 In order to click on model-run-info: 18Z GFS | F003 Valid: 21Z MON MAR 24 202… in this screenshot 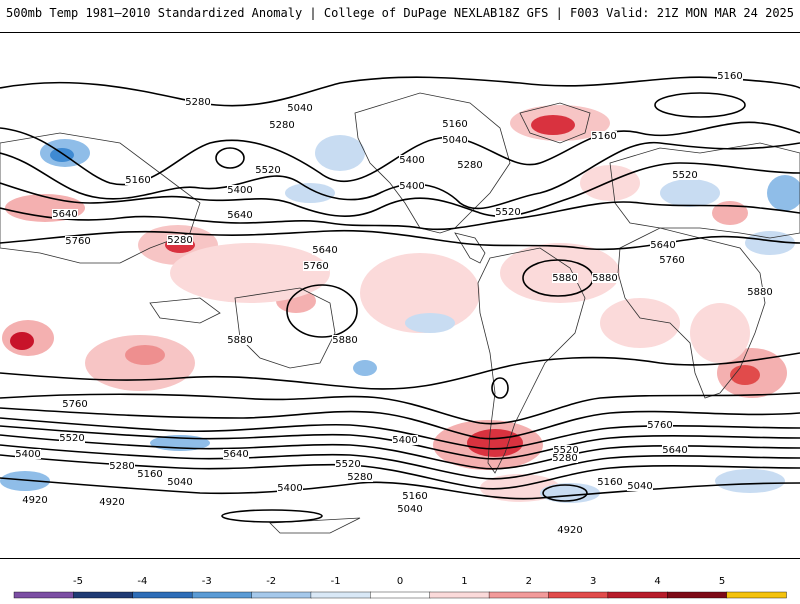, I will do `click(645, 13)`.